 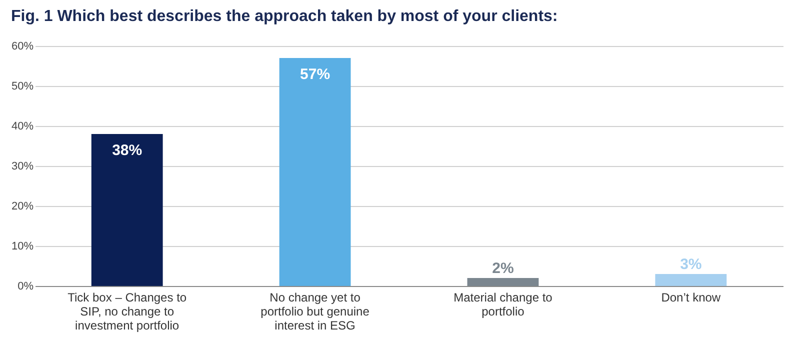 What do you see at coordinates (22, 86) in the screenshot?
I see `y-tick-label: 50%` at bounding box center [22, 86].